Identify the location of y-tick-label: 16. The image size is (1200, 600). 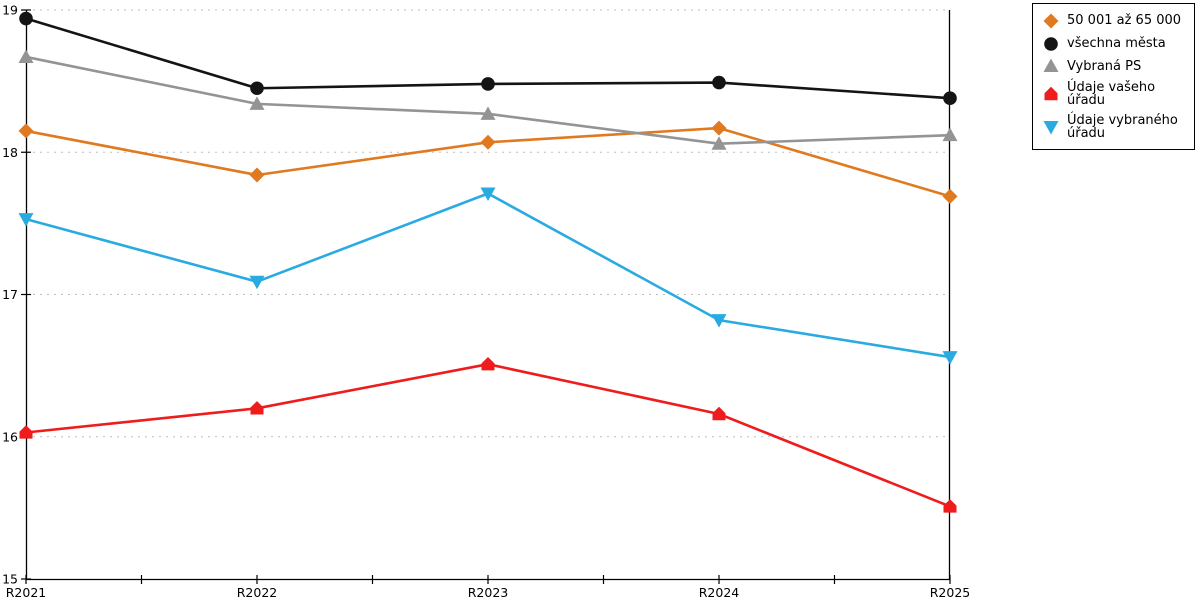
(10, 436).